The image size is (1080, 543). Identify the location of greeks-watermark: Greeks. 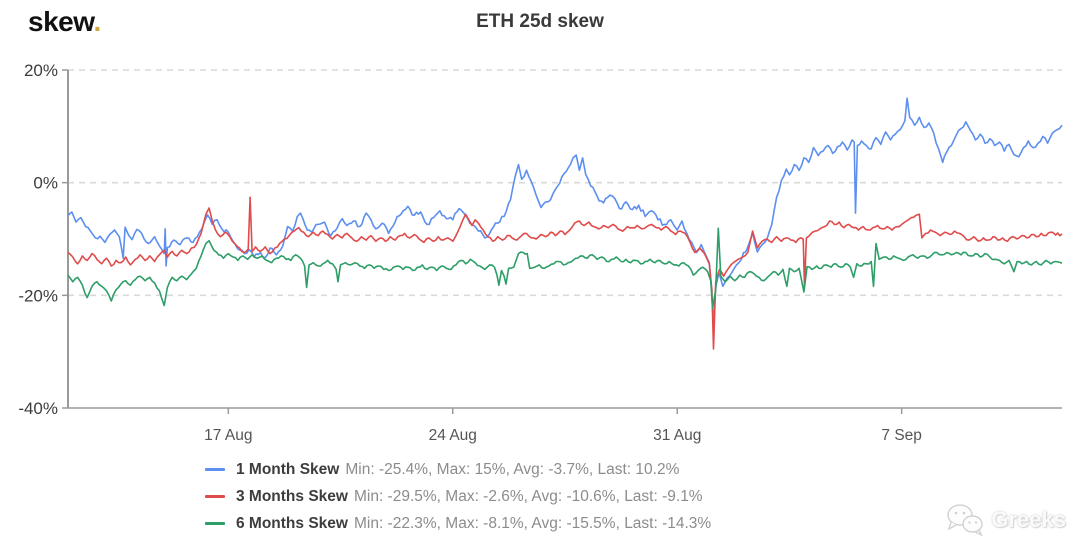
(1005, 520).